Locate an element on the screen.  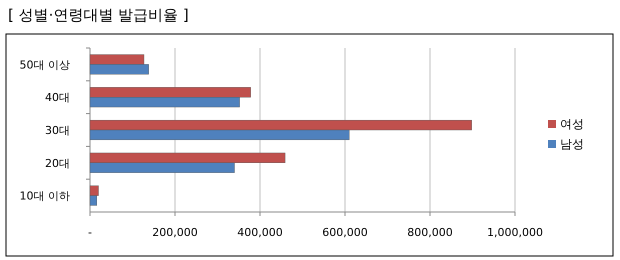
y-tick-label: 20대 is located at coordinates (57, 163).